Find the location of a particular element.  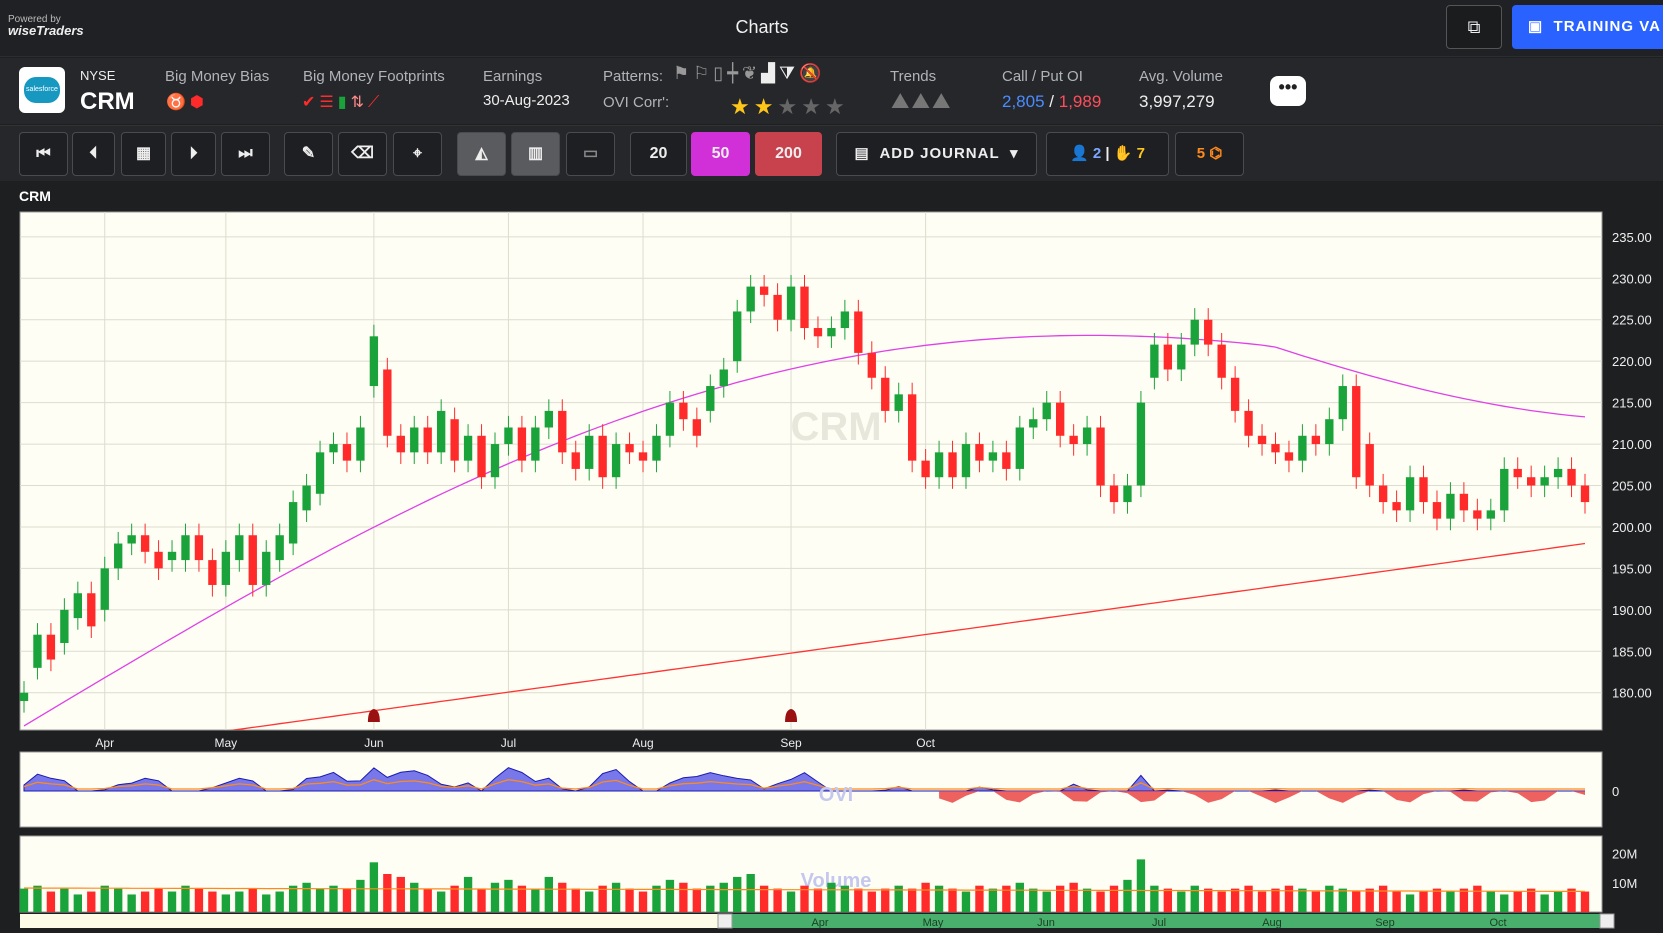

jump-end-button: ⏭ is located at coordinates (245, 154).